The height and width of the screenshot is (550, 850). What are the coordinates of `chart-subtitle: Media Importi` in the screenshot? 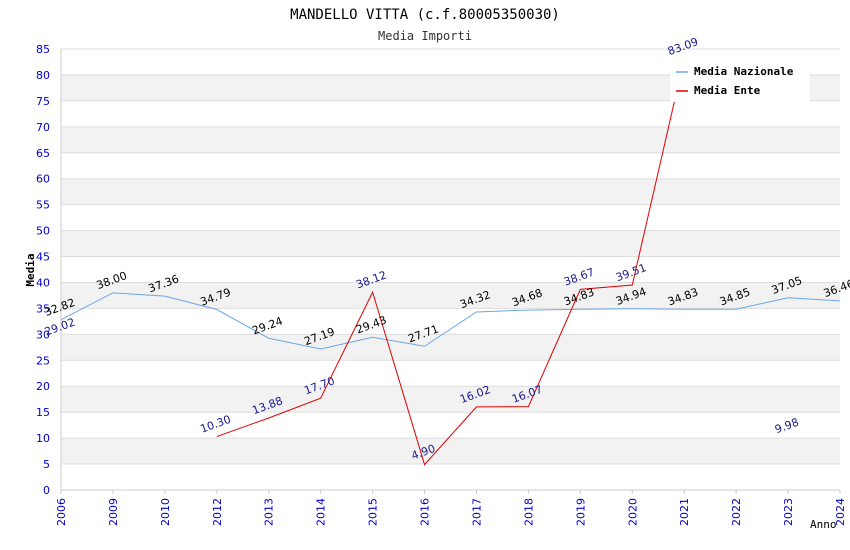 It's located at (425, 36).